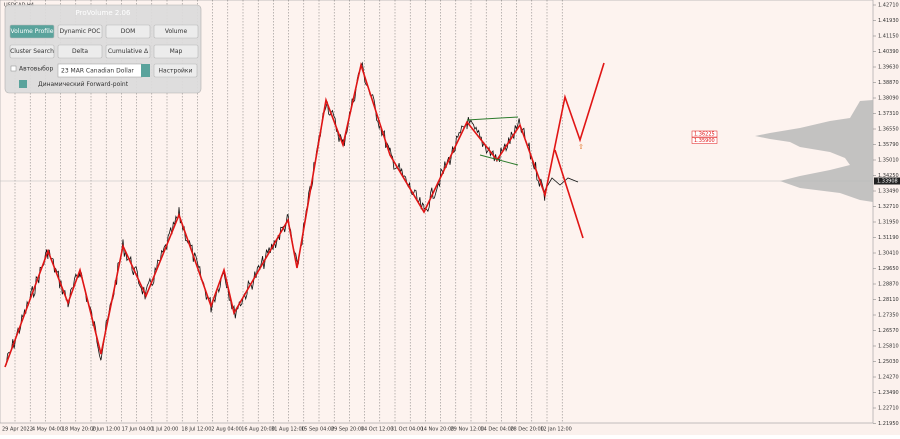 The width and height of the screenshot is (900, 439). I want to click on button-label: Dynamic POC, so click(80, 31).